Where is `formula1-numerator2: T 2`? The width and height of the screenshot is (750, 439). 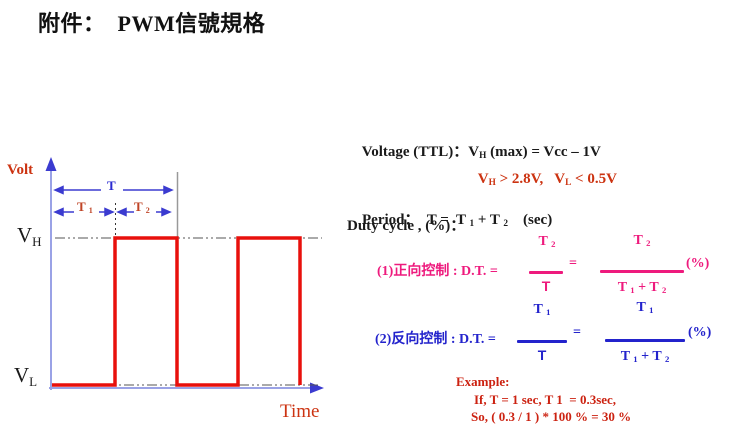
formula1-numerator2: T 2 is located at coordinates (642, 240).